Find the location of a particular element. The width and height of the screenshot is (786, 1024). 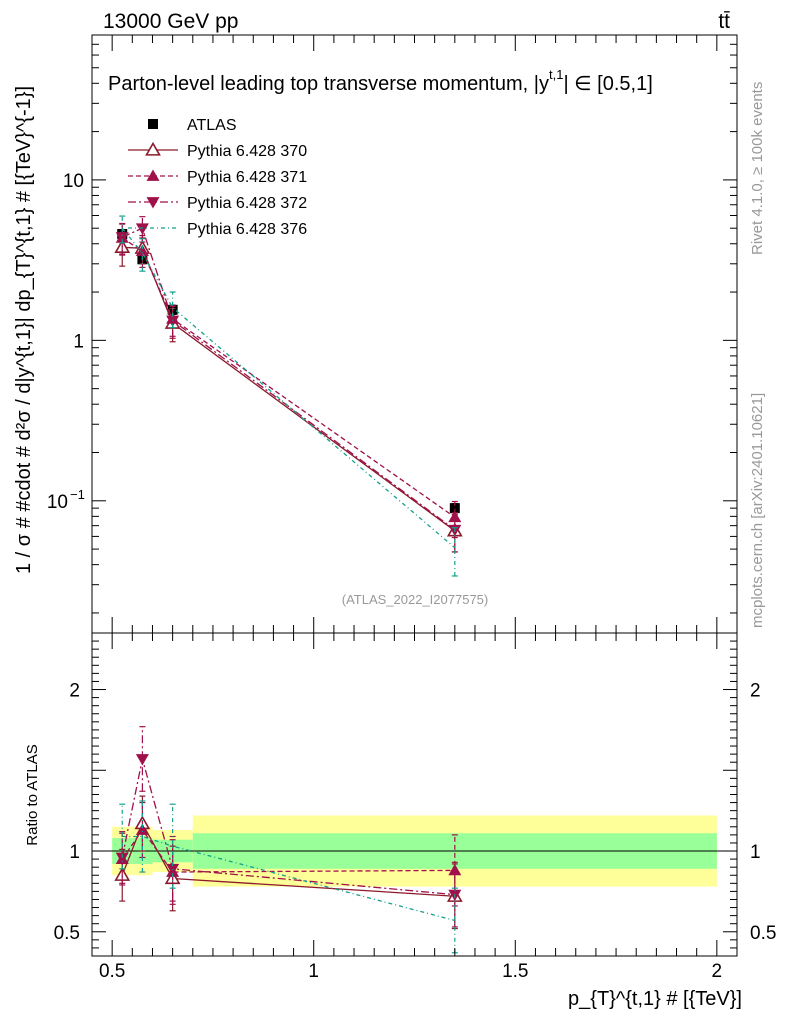

x-axis-label: p_{T}^{t,1} # [{TeV}] is located at coordinates (655, 999).